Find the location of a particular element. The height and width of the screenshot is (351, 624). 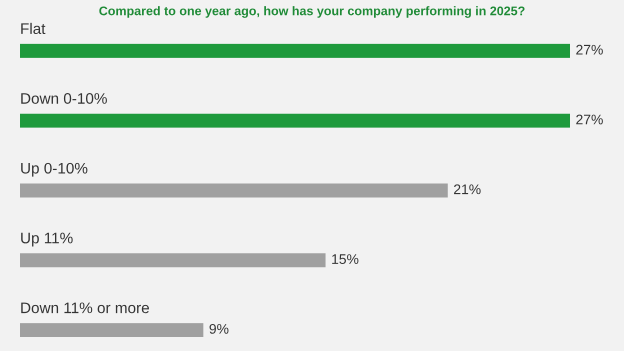

y-tick-label: Down 11% or more is located at coordinates (85, 308).